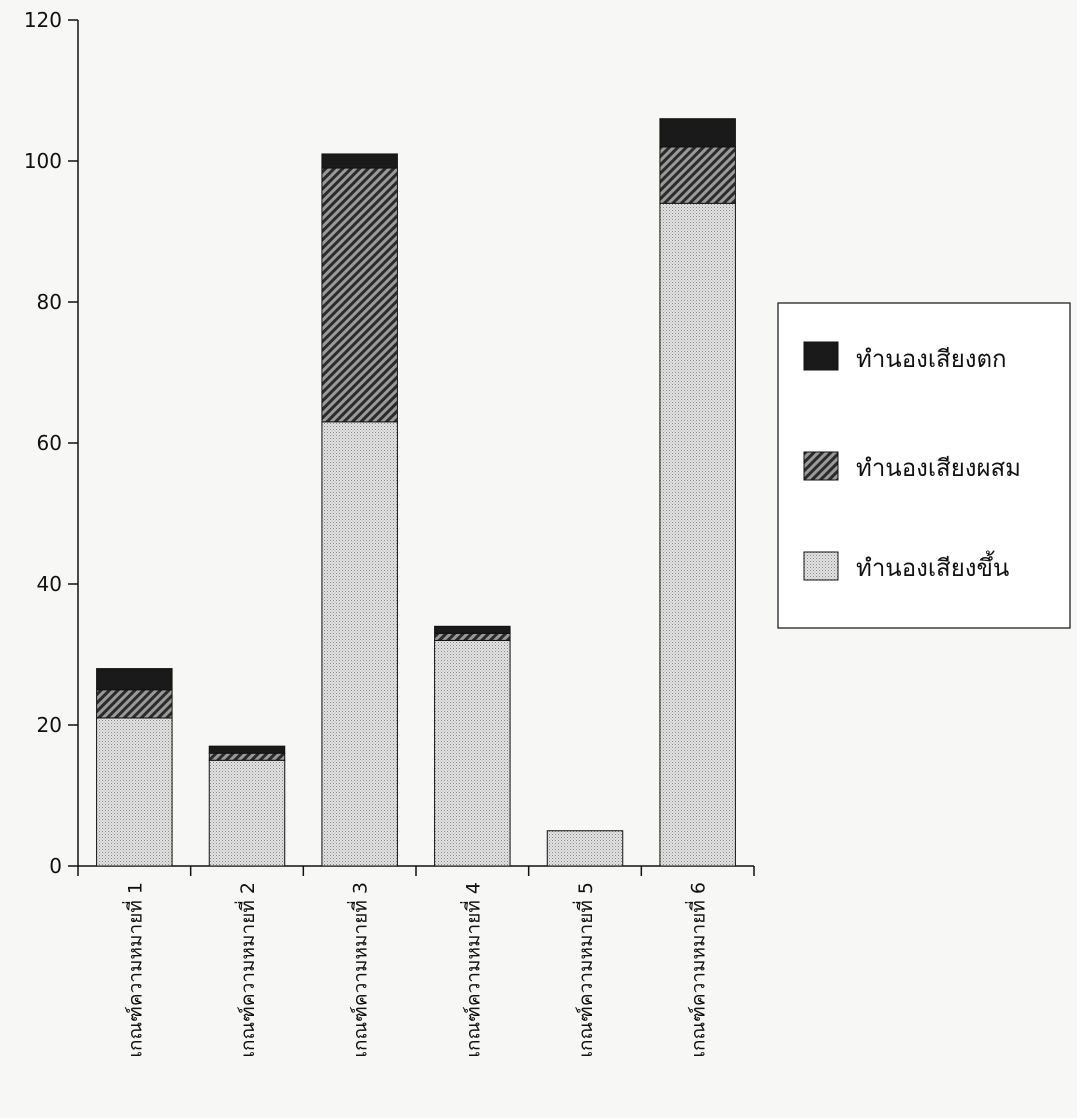  I want to click on y-ticks: 0 20 40 60 80 100 120, so click(51, 443).